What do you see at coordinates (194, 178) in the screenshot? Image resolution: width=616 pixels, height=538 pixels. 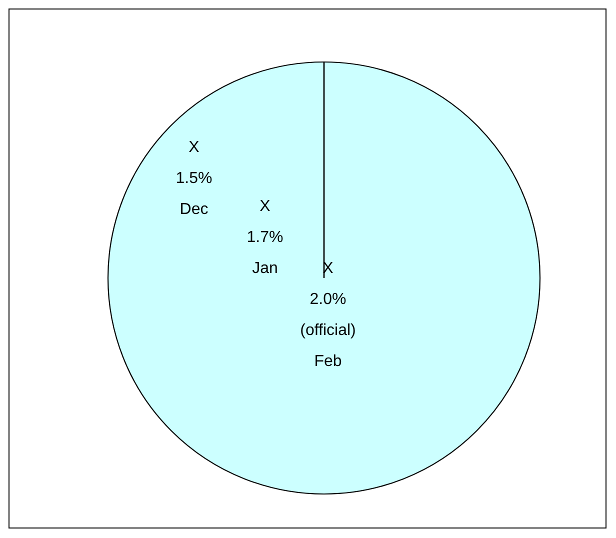 I see `text: X 1.5% Dec` at bounding box center [194, 178].